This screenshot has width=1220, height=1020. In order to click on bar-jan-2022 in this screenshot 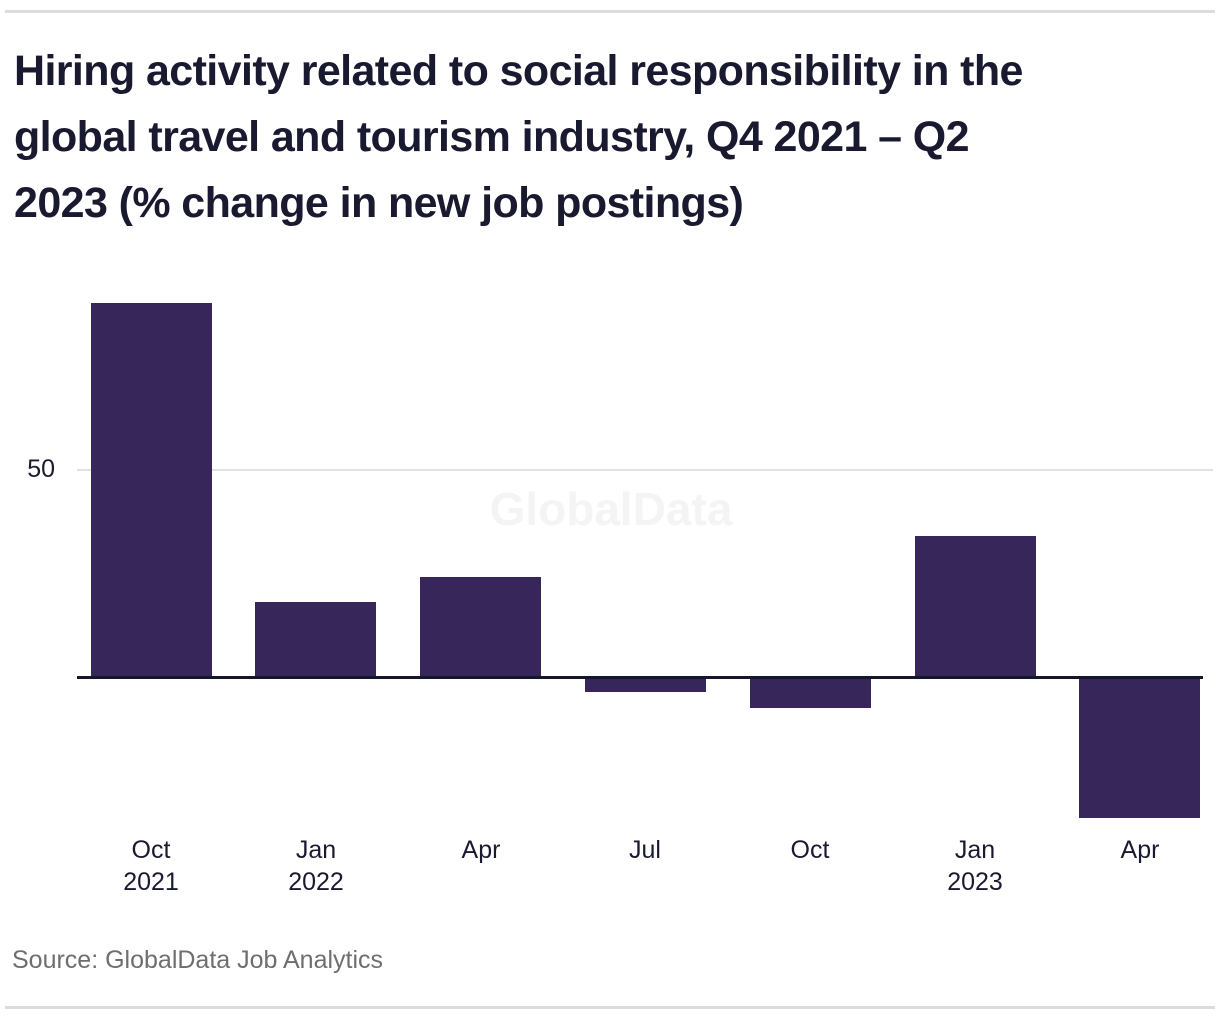, I will do `click(315, 639)`.